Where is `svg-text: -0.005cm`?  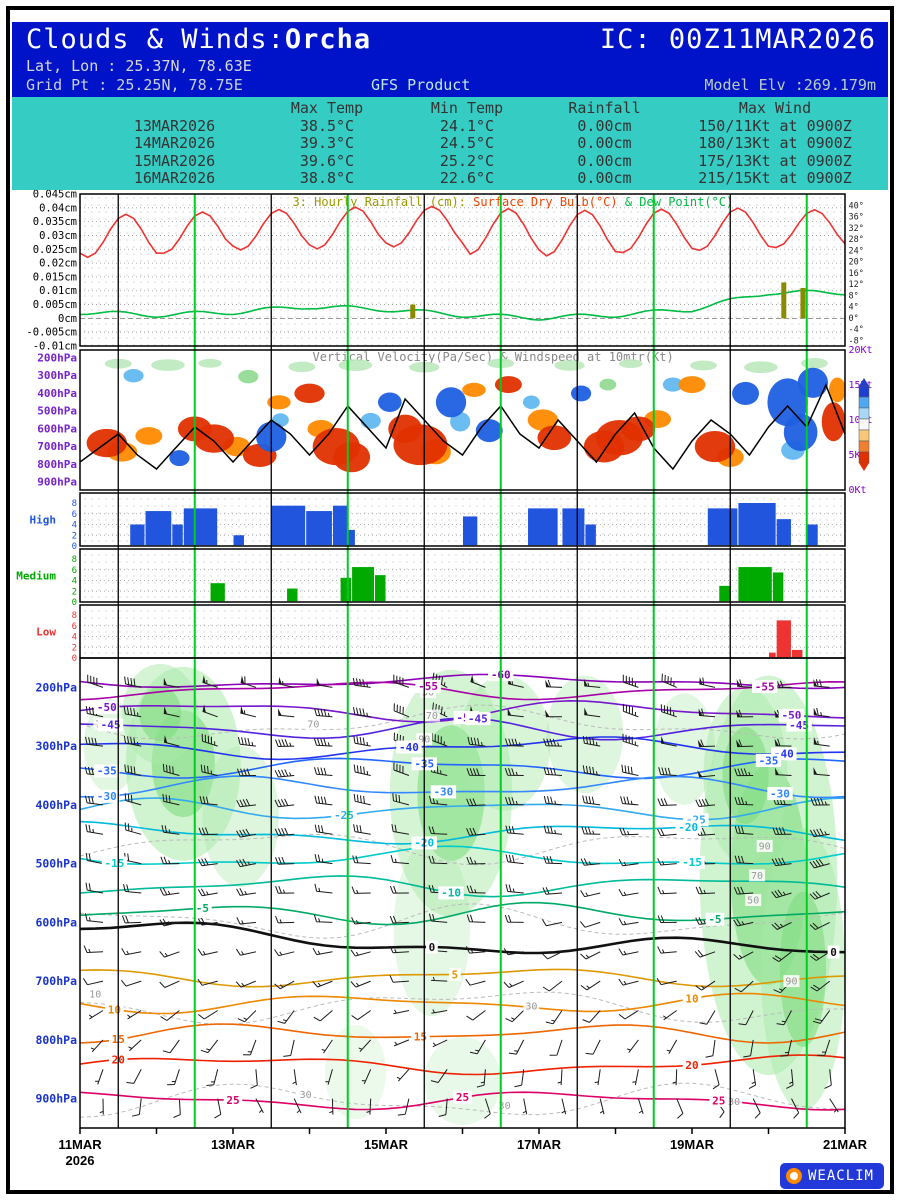
svg-text: -0.005cm is located at coordinates (51, 333).